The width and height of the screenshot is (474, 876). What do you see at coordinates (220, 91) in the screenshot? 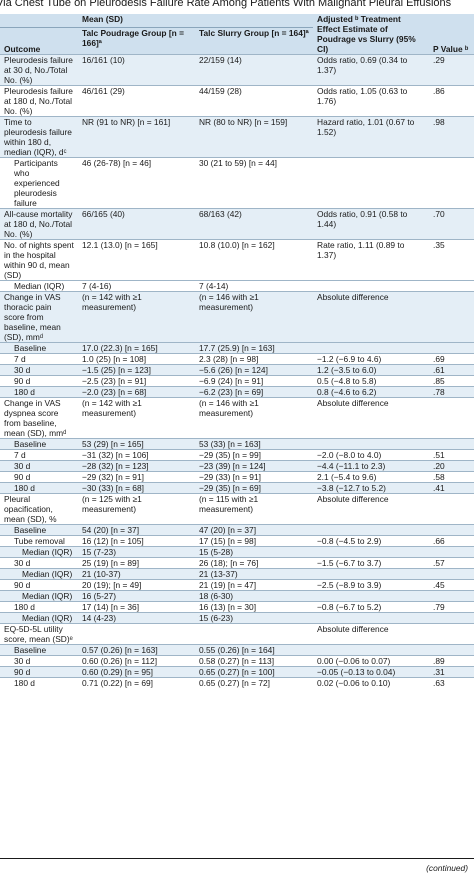
I see `cell-slurry: 44/159 (28)` at bounding box center [220, 91].